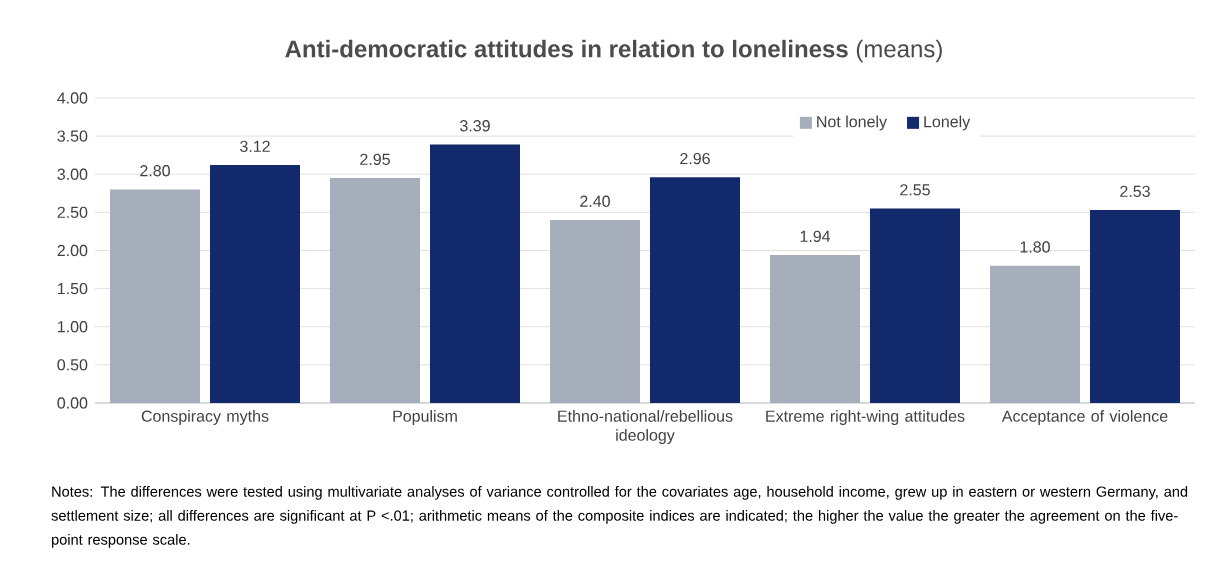 This screenshot has height=571, width=1211. What do you see at coordinates (595, 201) in the screenshot?
I see `data-label: 2.40` at bounding box center [595, 201].